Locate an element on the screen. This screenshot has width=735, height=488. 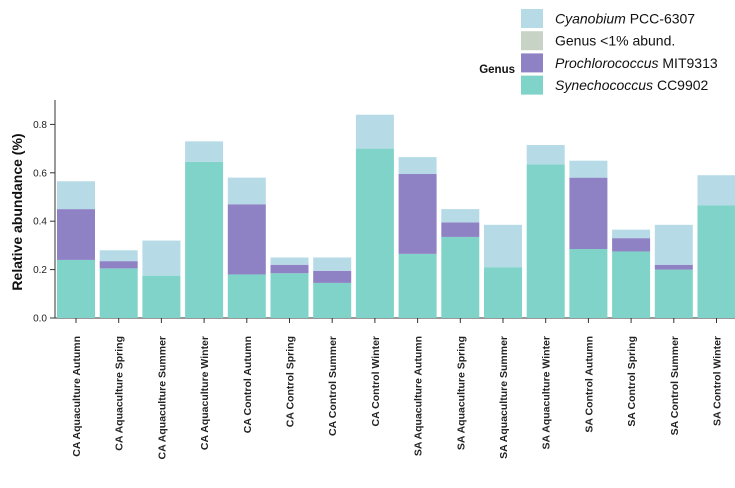
legend-genus: Synechococcus is located at coordinates (604, 85).